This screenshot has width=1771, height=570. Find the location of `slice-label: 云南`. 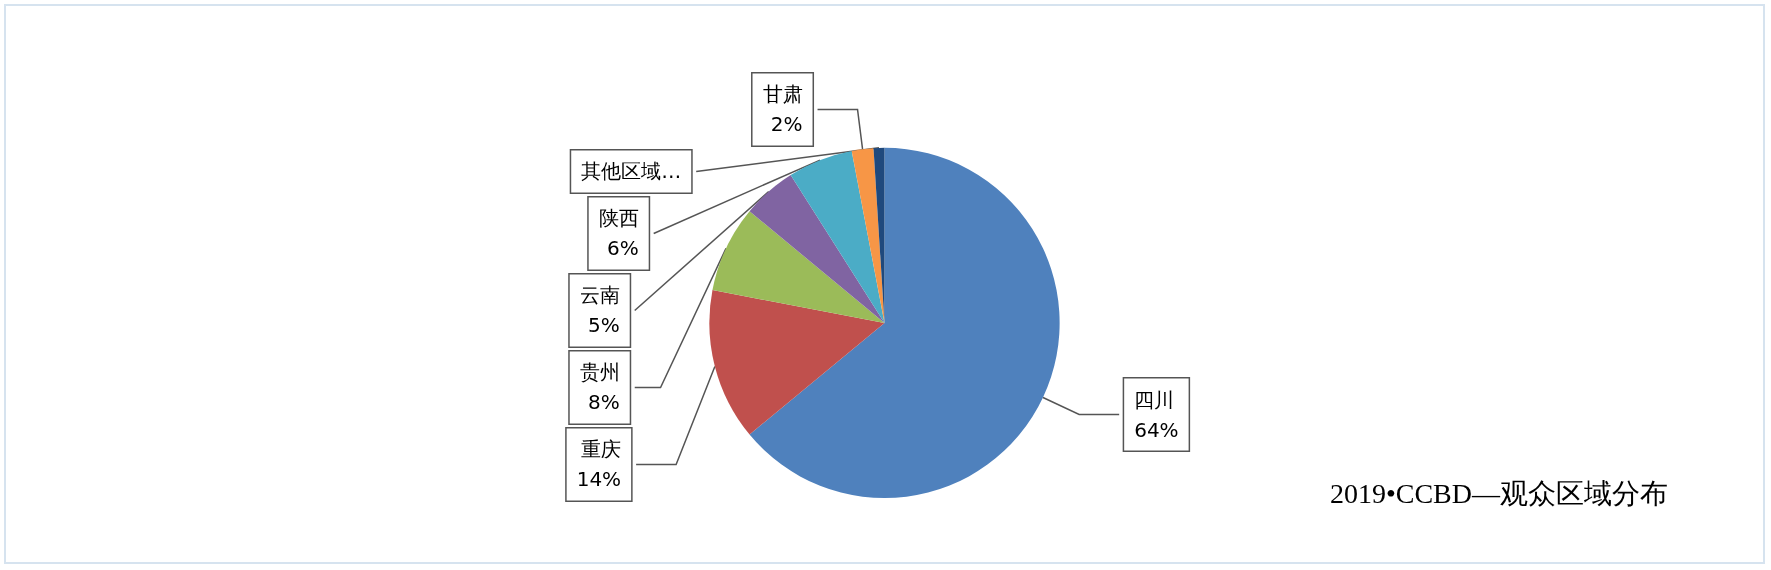

slice-label: 云南 is located at coordinates (599, 295).